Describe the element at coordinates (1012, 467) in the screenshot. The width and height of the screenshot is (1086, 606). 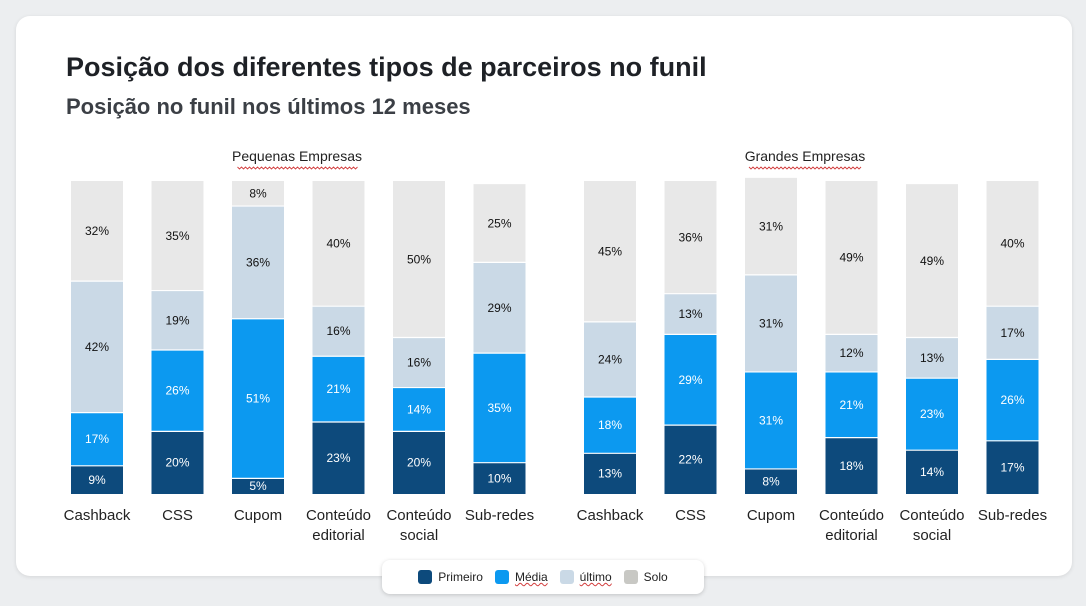
I see `data-label-grandes-empresas-sub-redes-primeiro: 17%` at that location.